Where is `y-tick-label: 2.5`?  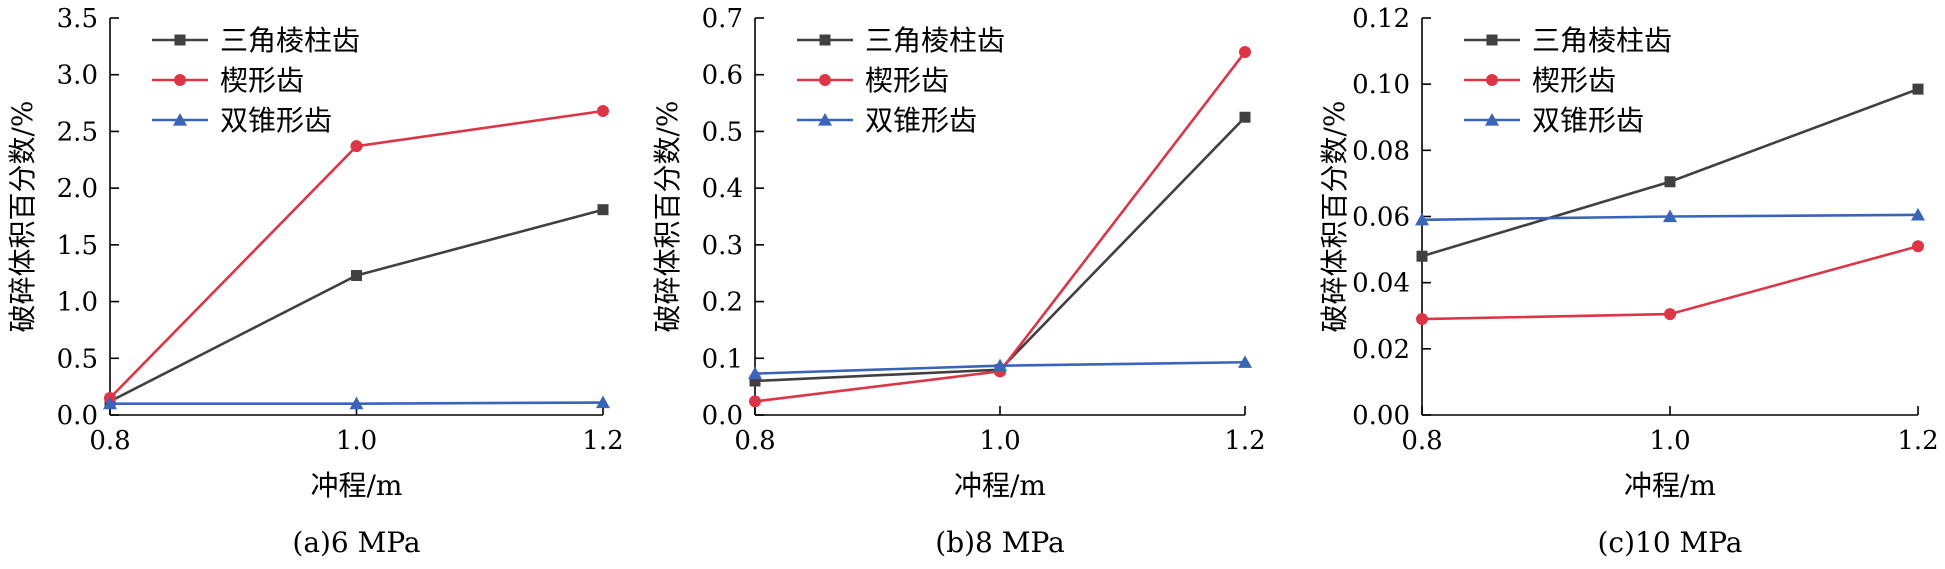
y-tick-label: 2.5 is located at coordinates (77, 132).